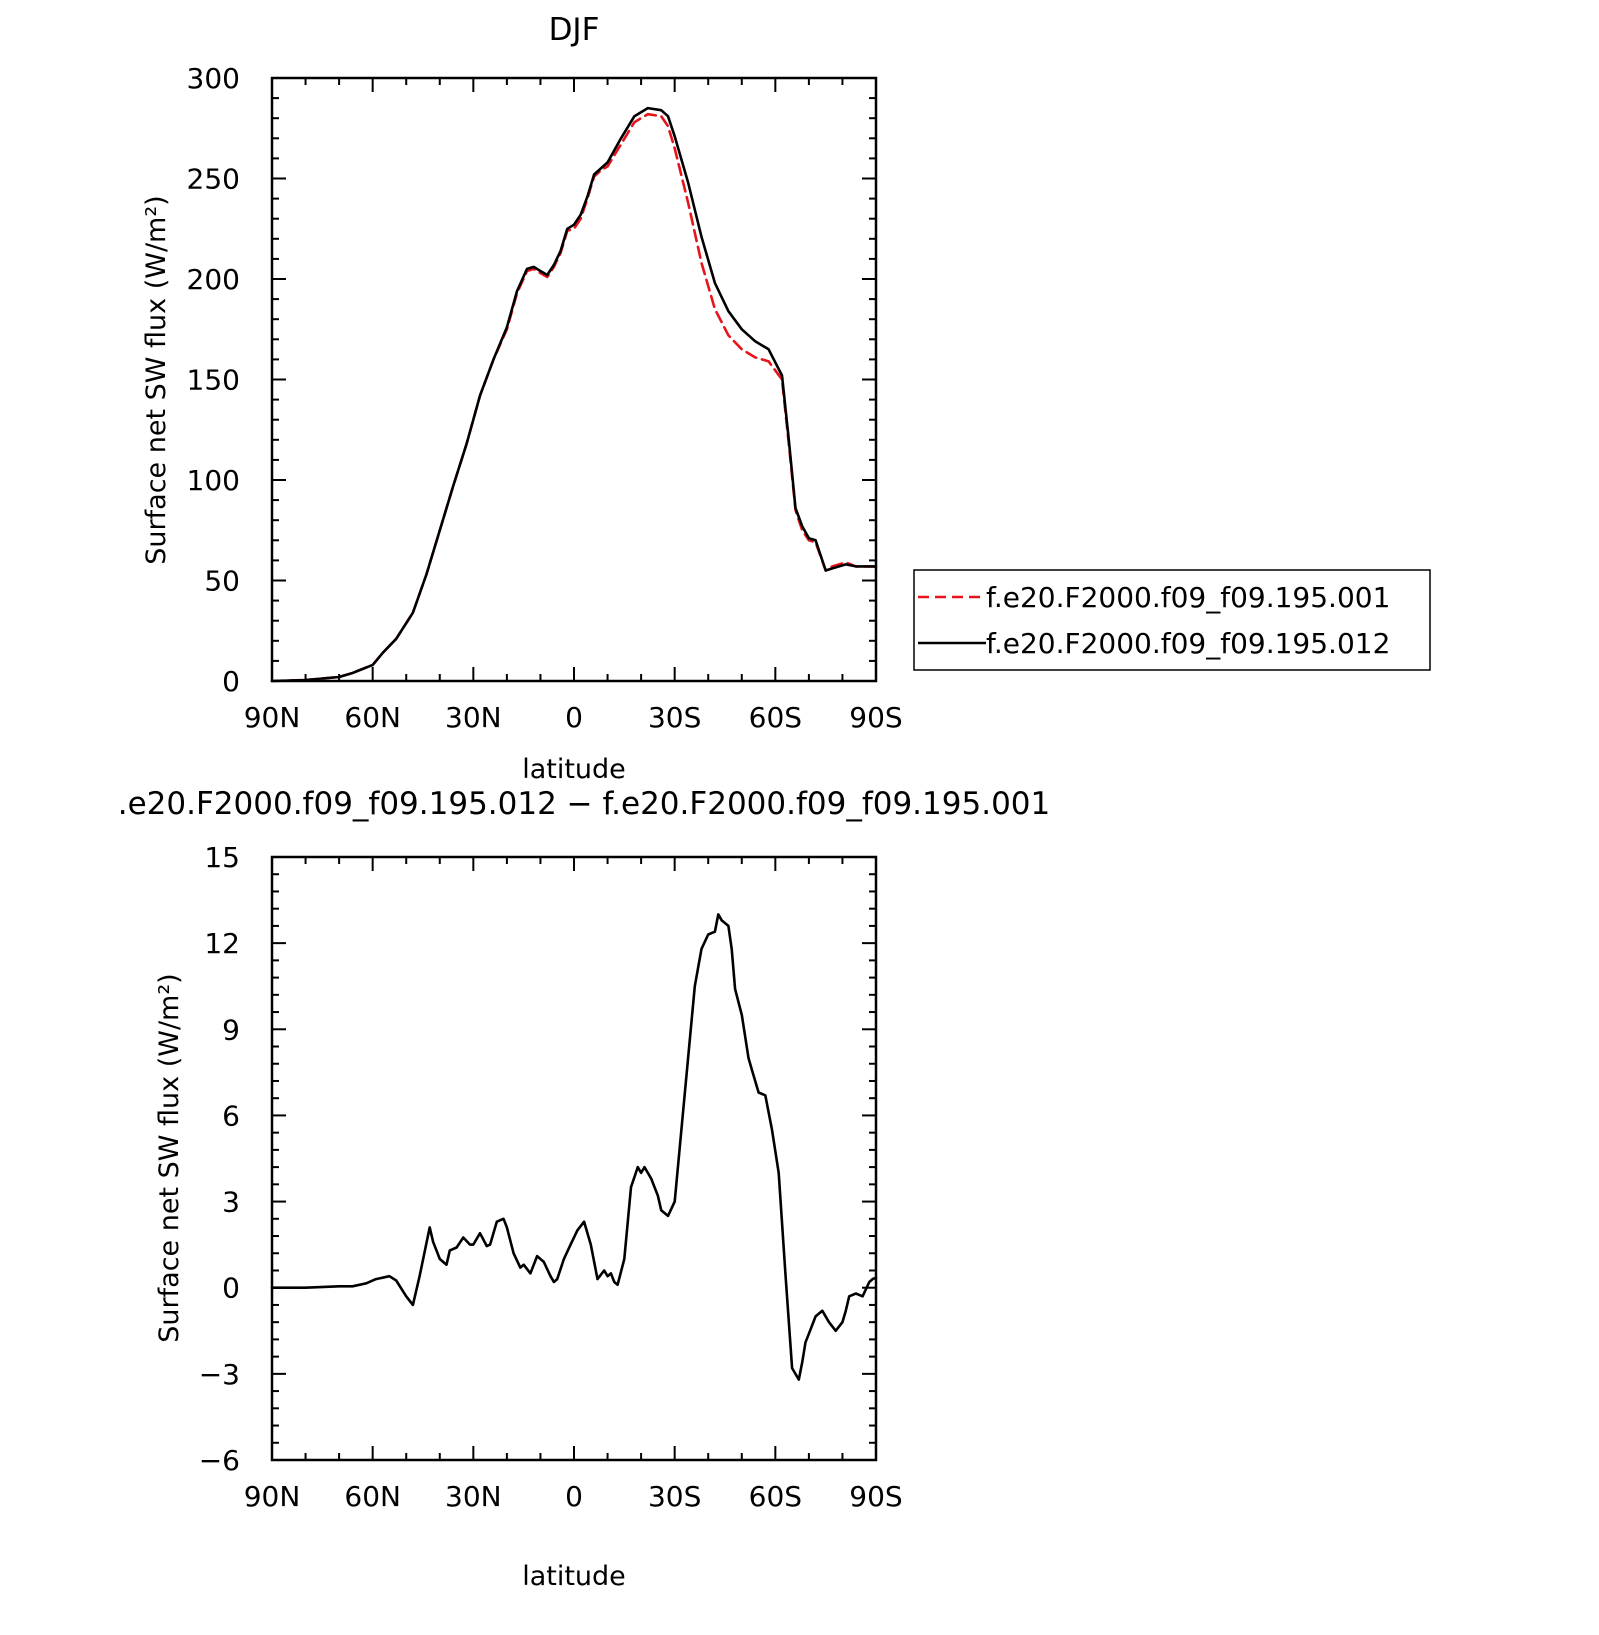  Describe the element at coordinates (169, 1157) in the screenshot. I see `bottom-y-axis-title: Surface net SW flux (W/m²)` at that location.